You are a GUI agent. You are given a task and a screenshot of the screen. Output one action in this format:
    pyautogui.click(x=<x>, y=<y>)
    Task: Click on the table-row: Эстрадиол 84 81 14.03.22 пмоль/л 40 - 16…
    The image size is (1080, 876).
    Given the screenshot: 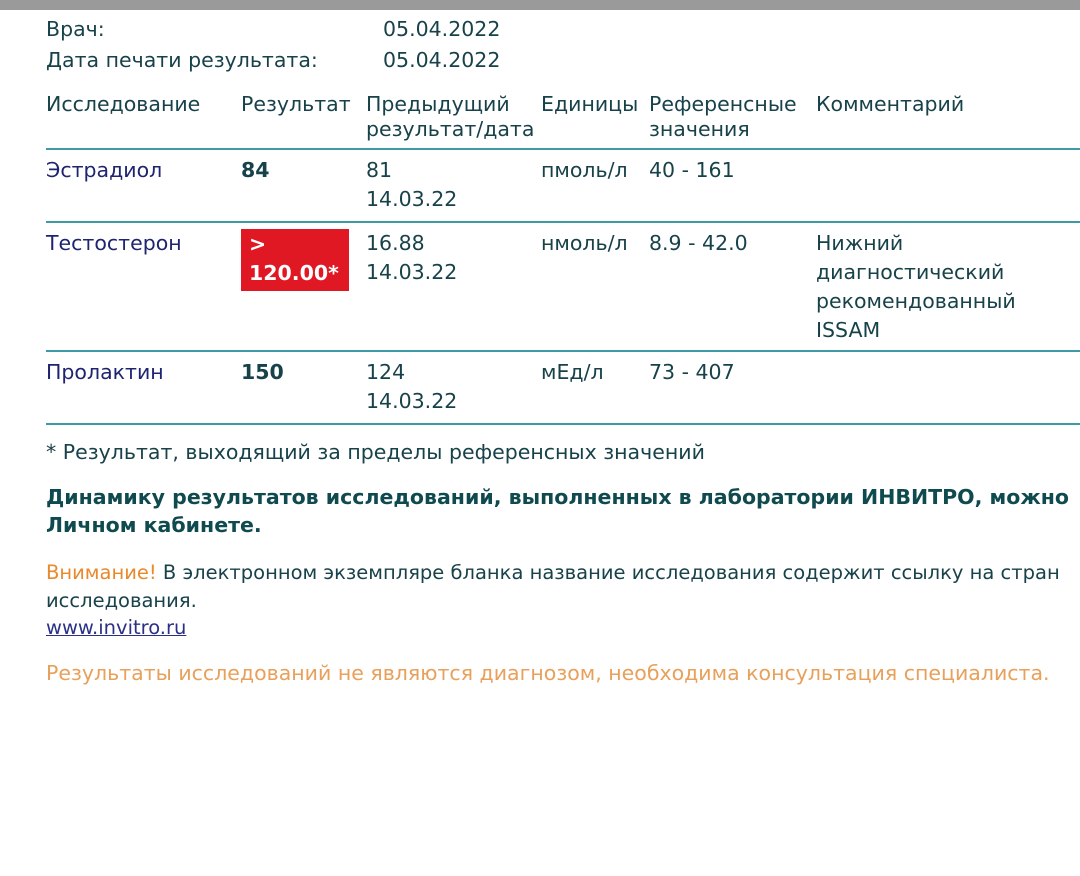 What is the action you would take?
    pyautogui.click(x=540, y=185)
    